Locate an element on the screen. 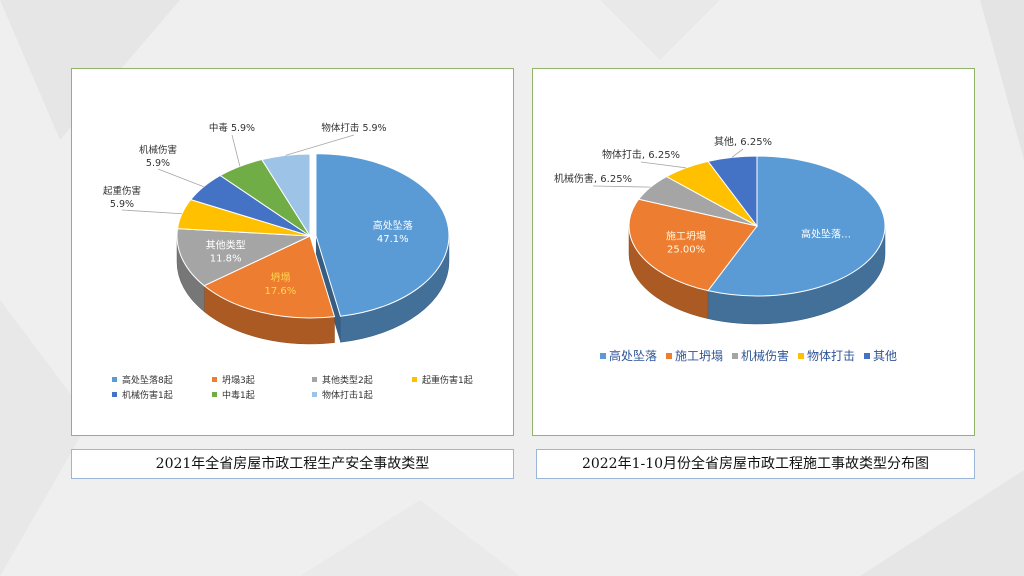 The height and width of the screenshot is (576, 1024). pie-slice-坍塌 is located at coordinates (269, 277).